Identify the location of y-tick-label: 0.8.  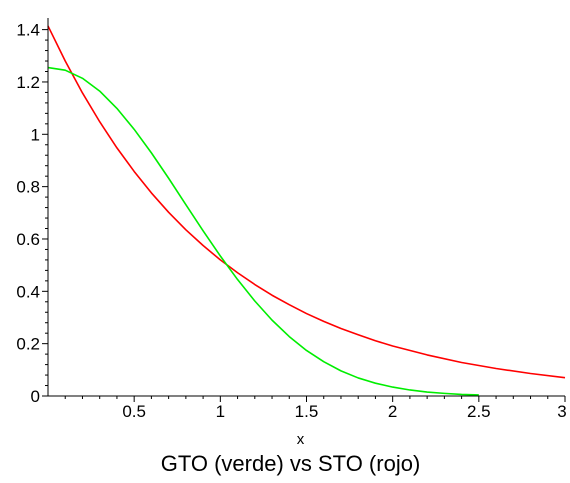
(28, 187).